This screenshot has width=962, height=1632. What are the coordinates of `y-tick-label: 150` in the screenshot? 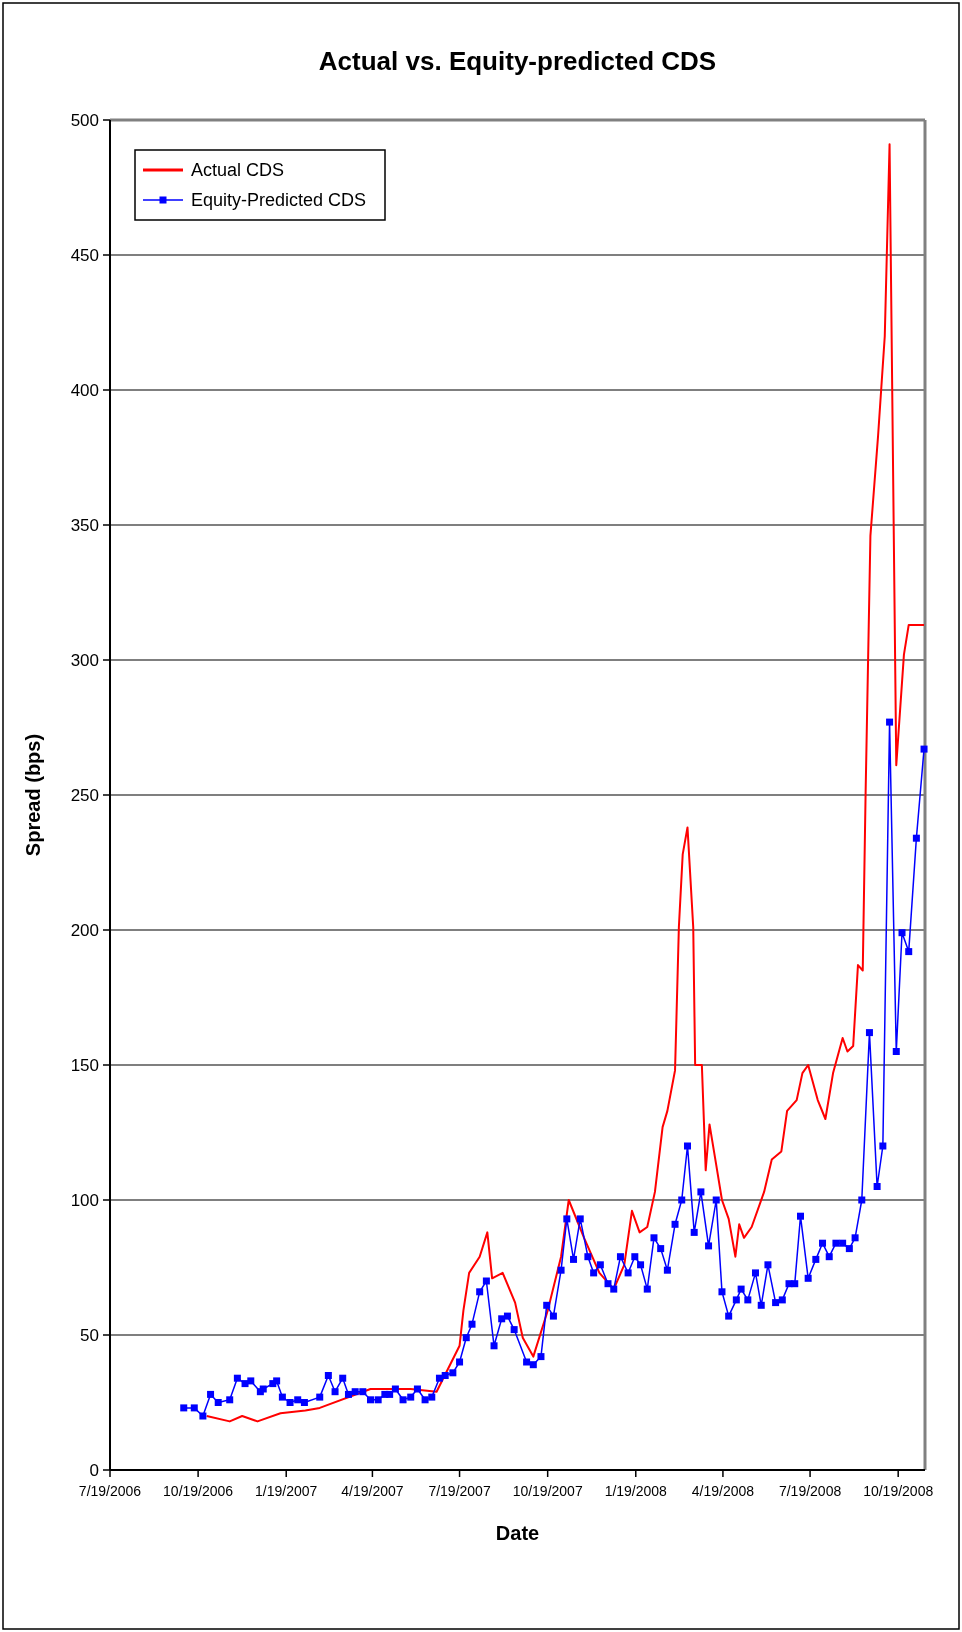 It's located at (84, 1065).